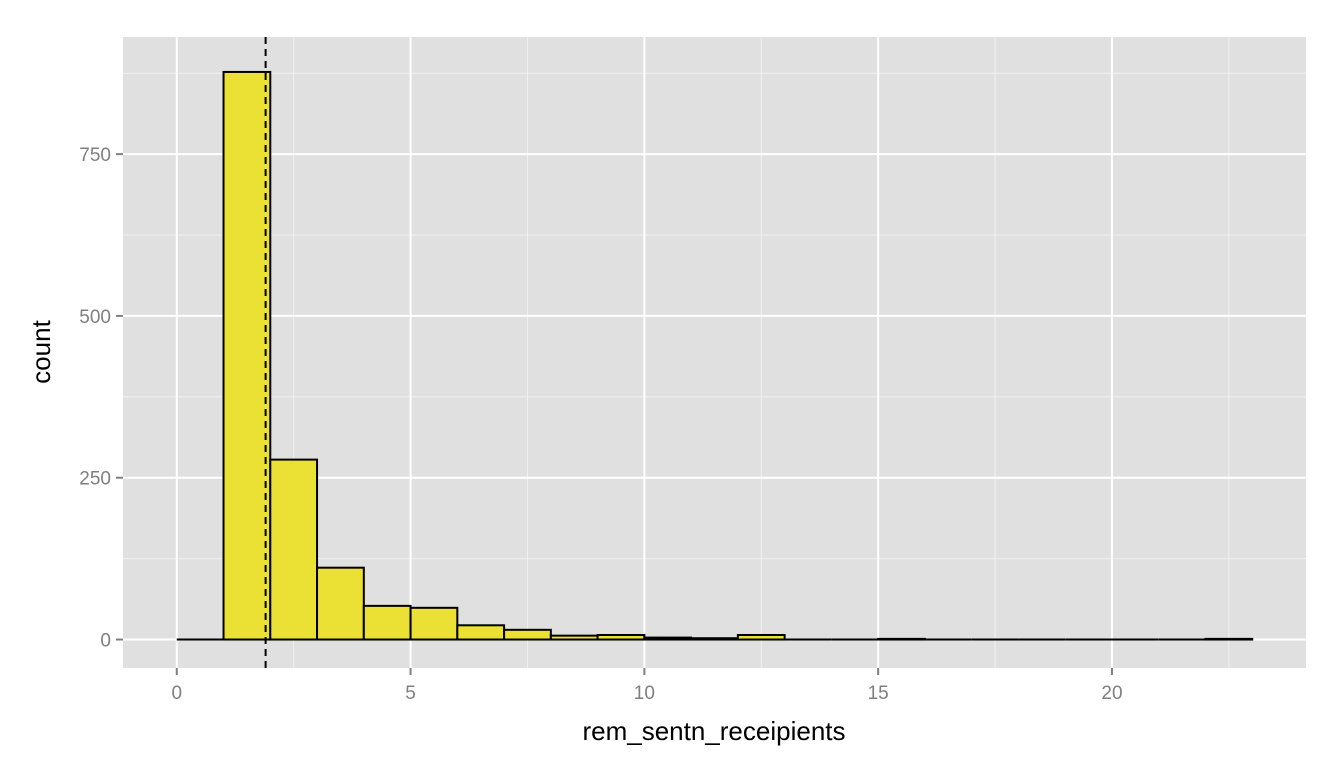 The image size is (1344, 768). What do you see at coordinates (105, 641) in the screenshot?
I see `y-tick-label: 0` at bounding box center [105, 641].